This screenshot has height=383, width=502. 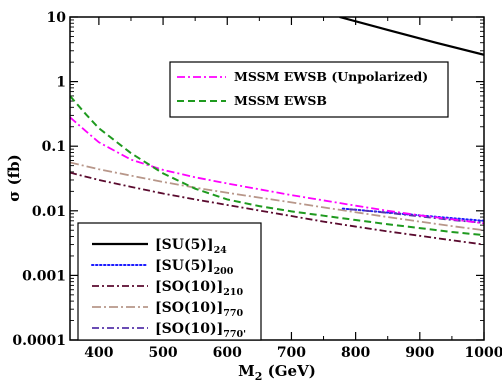 What do you see at coordinates (162, 353) in the screenshot?
I see `x-tick-label: 500` at bounding box center [162, 353].